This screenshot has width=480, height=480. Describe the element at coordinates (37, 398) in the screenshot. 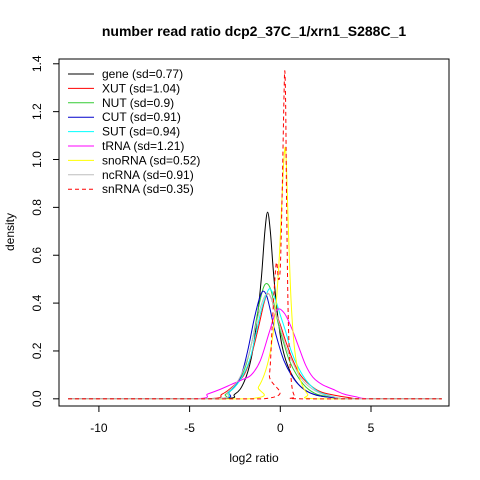

I see `y-tick-label: 0.0` at that location.